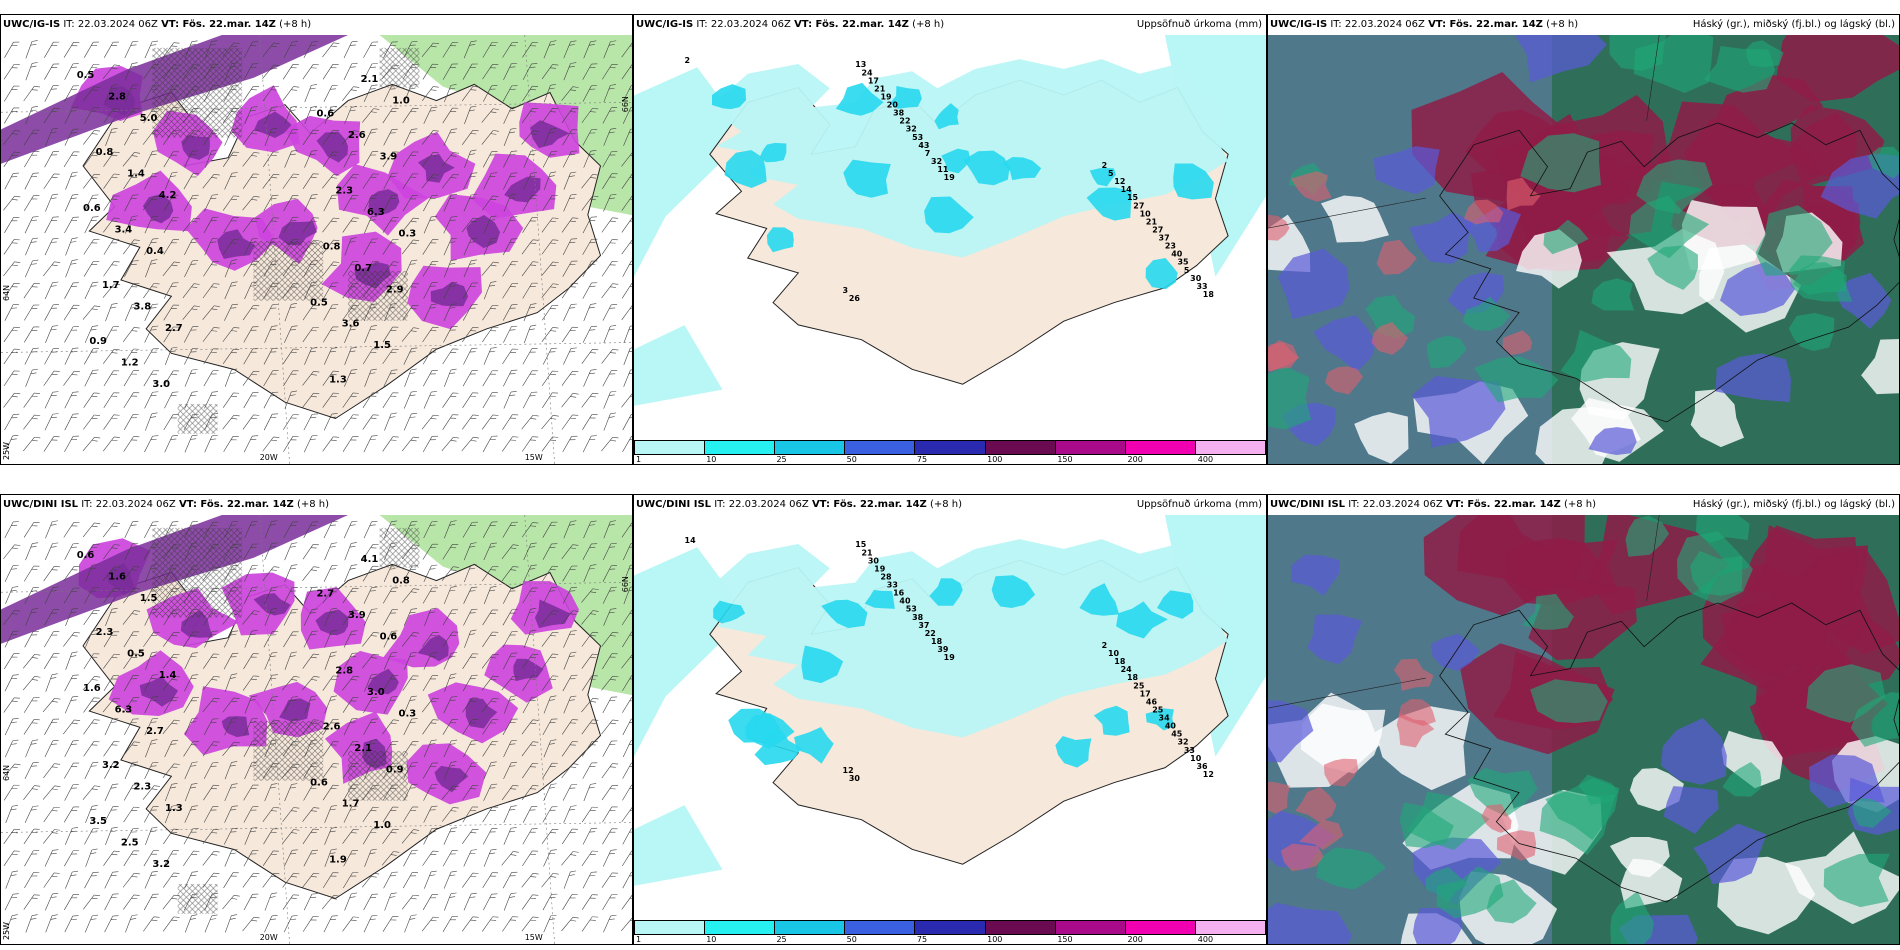 This screenshot has width=1900, height=950. What do you see at coordinates (149, 598) in the screenshot?
I see `snow-value-label: 1.5` at bounding box center [149, 598].